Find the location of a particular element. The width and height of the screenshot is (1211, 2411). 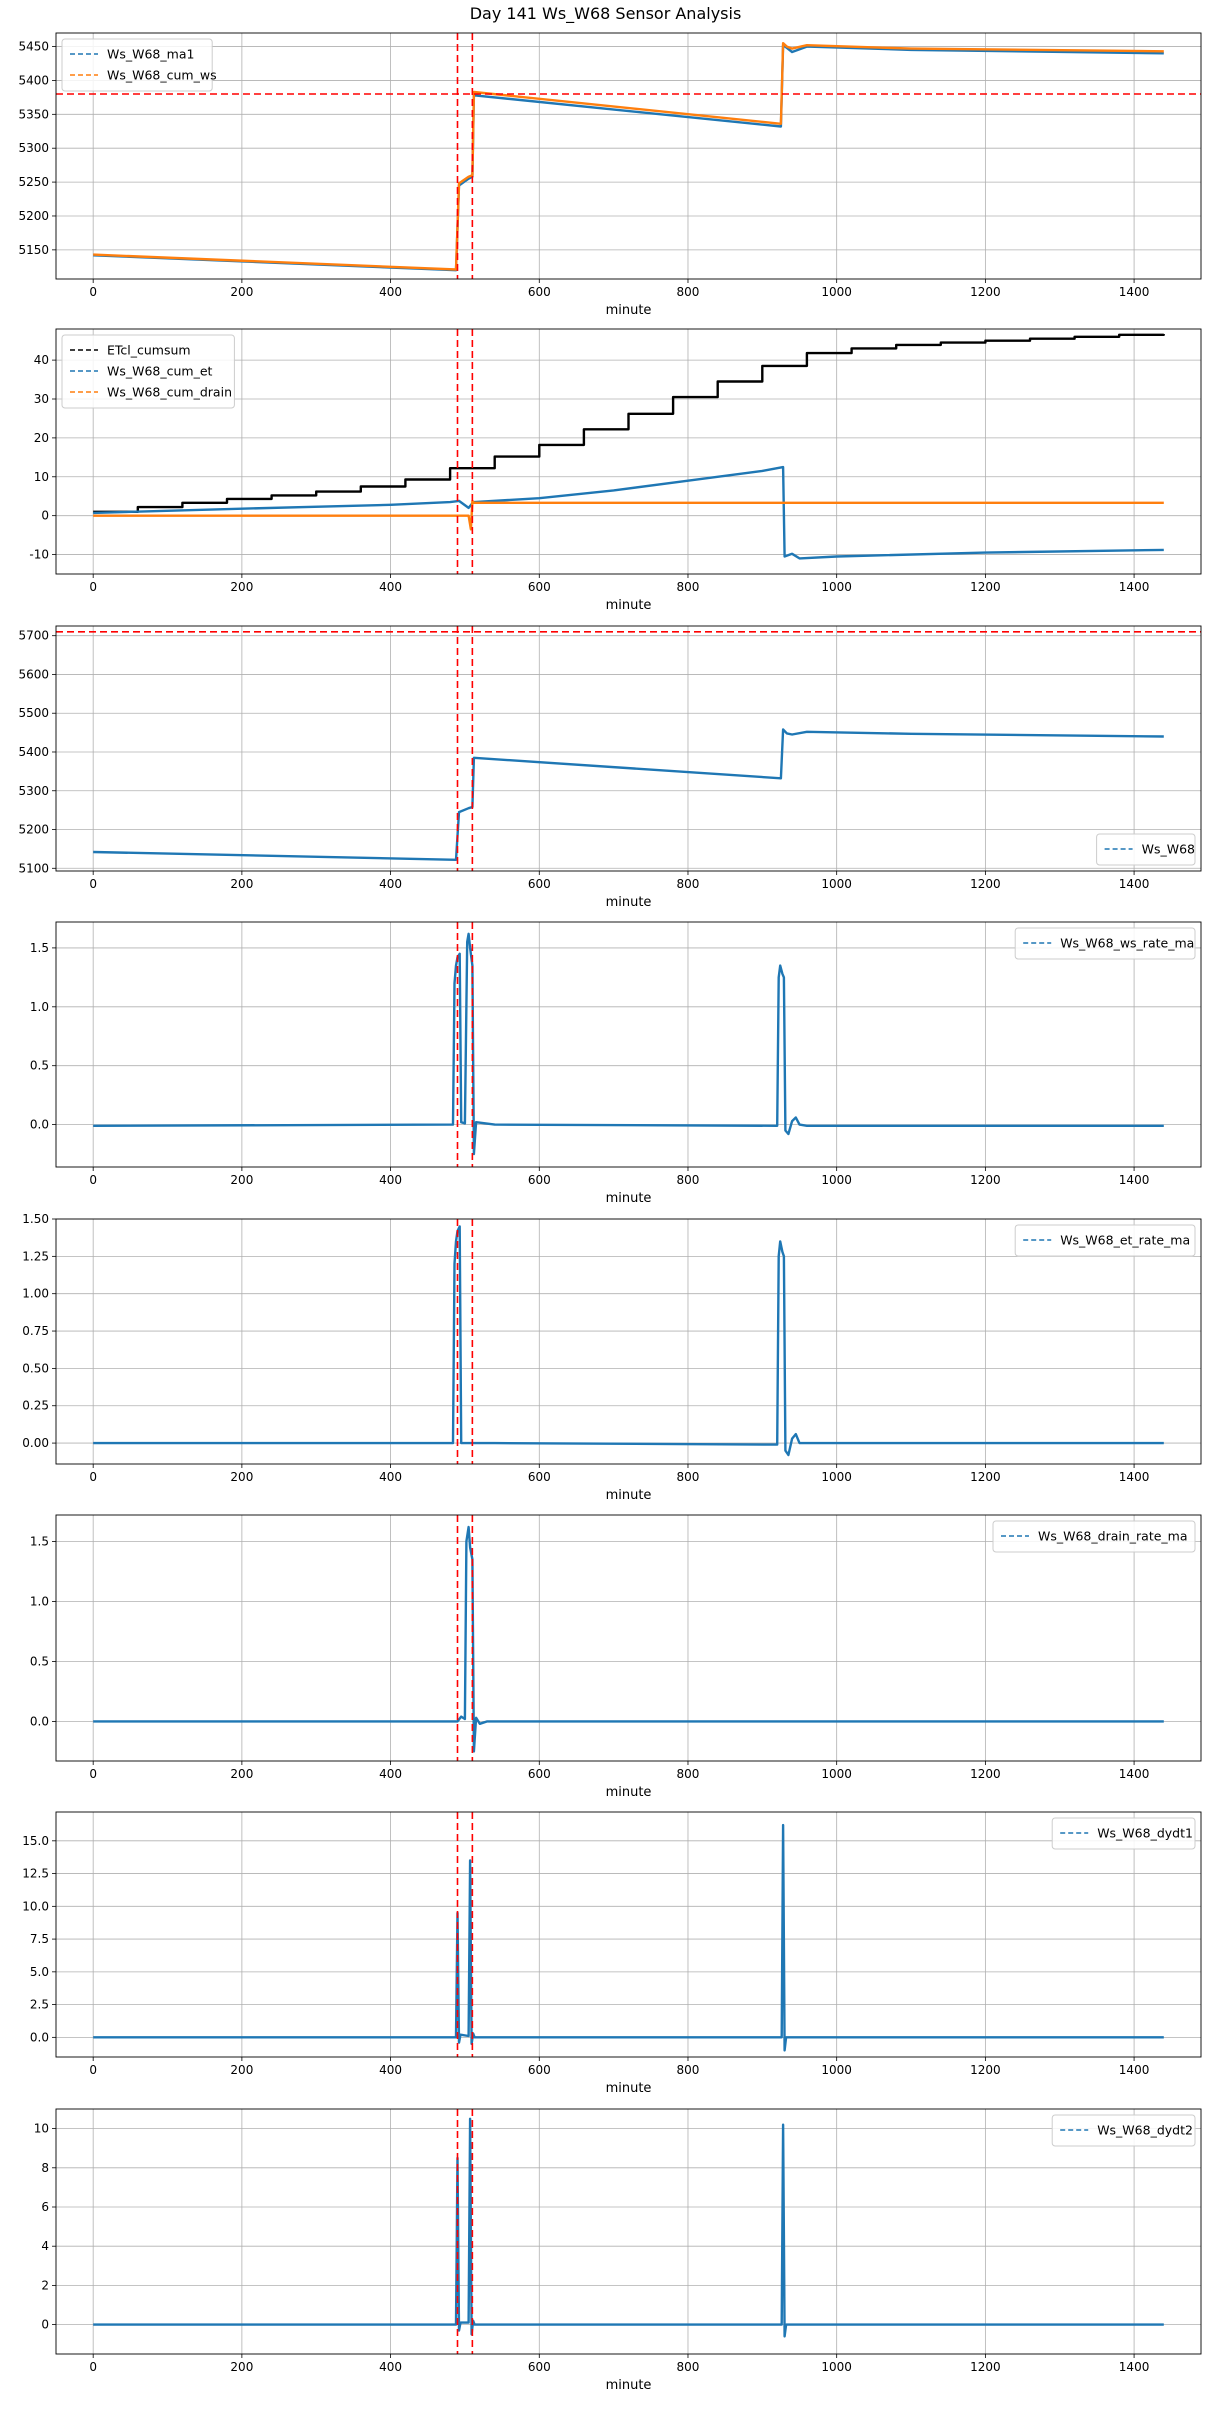

y-tick-label: 0.50 is located at coordinates (35, 1368).